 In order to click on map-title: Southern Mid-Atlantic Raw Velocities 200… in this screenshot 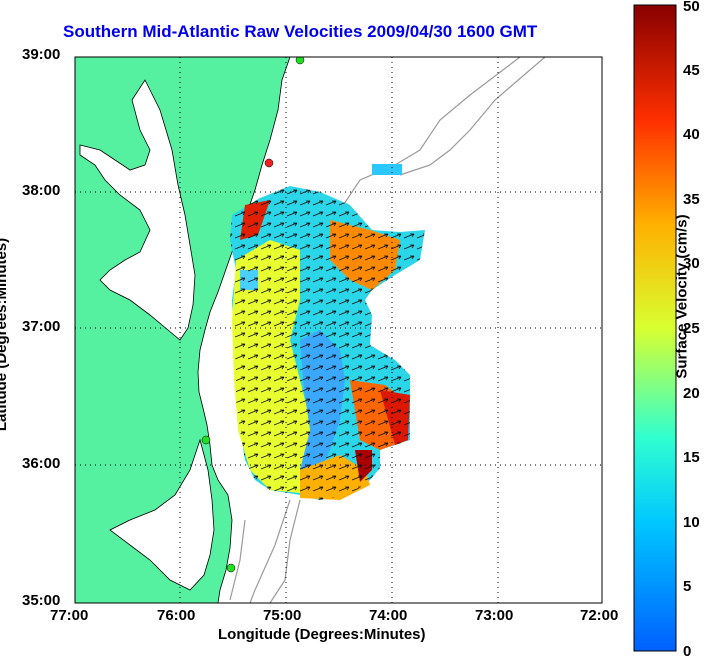, I will do `click(300, 31)`.